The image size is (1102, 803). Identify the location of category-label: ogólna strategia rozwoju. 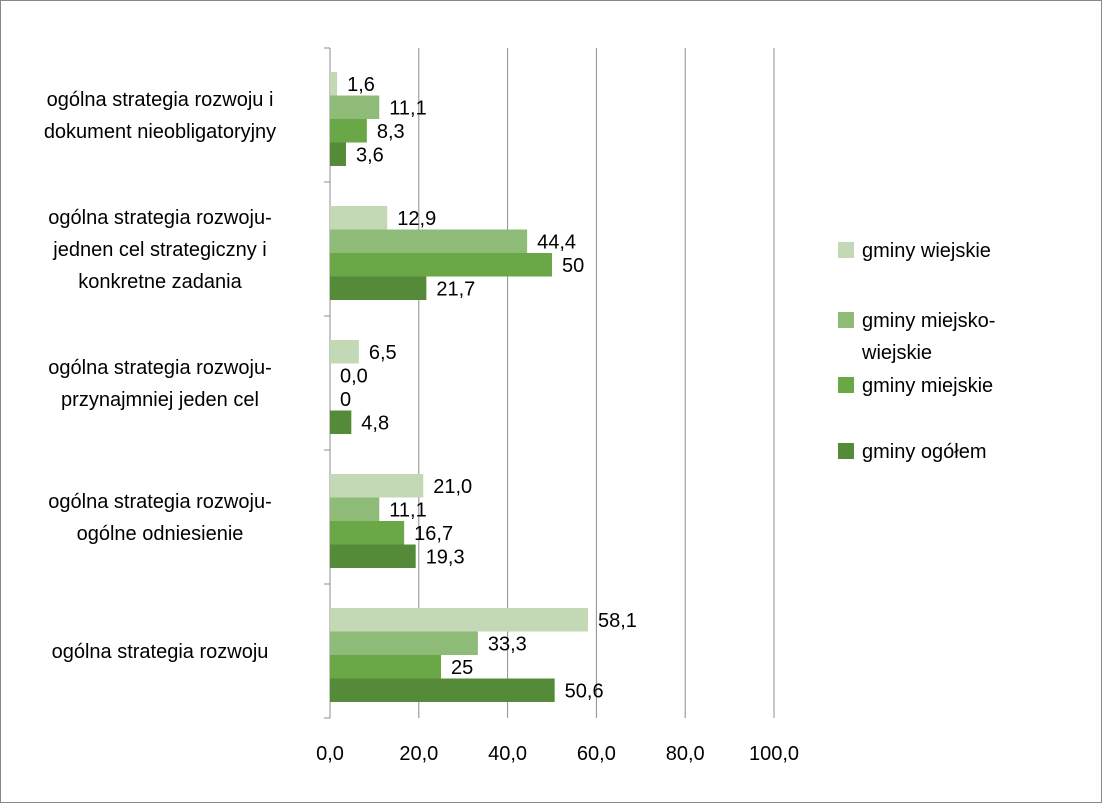
(160, 652).